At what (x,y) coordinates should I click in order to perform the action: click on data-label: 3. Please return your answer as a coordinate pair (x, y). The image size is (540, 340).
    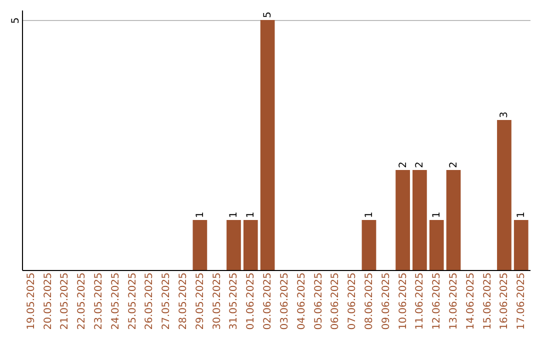
    Looking at the image, I should click on (504, 115).